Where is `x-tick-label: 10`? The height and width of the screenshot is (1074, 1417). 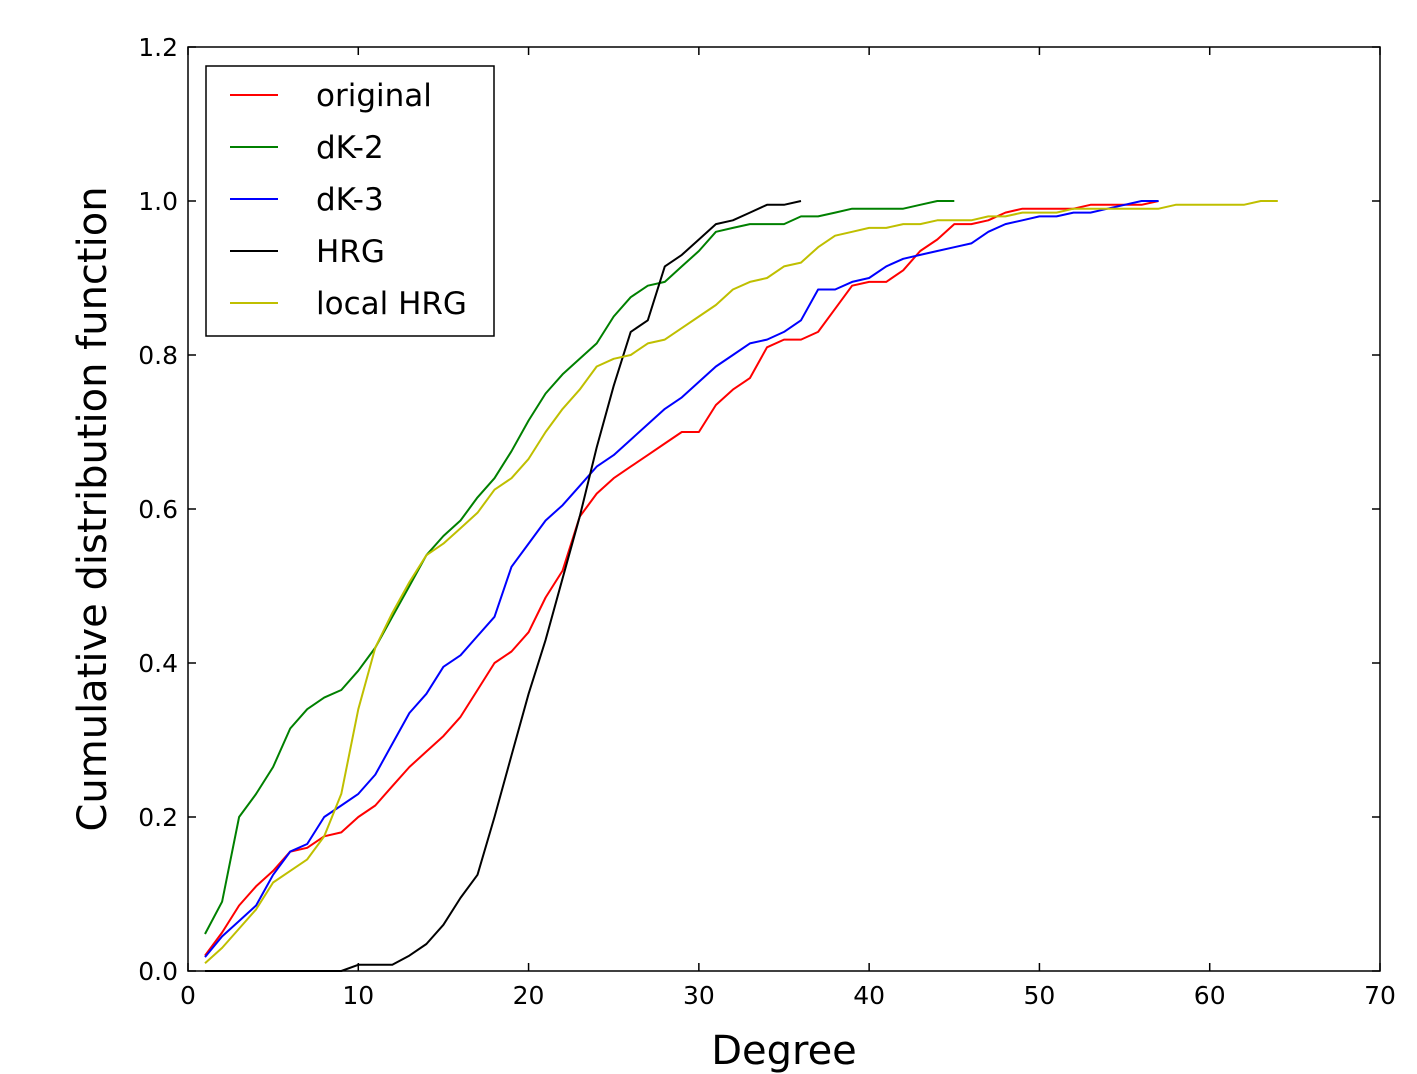
x-tick-label: 10 is located at coordinates (358, 995).